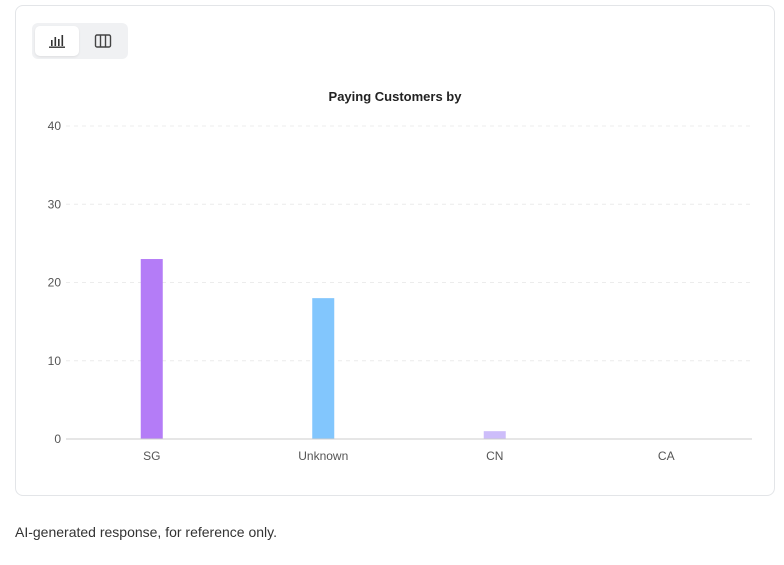  I want to click on table-view-button, so click(103, 41).